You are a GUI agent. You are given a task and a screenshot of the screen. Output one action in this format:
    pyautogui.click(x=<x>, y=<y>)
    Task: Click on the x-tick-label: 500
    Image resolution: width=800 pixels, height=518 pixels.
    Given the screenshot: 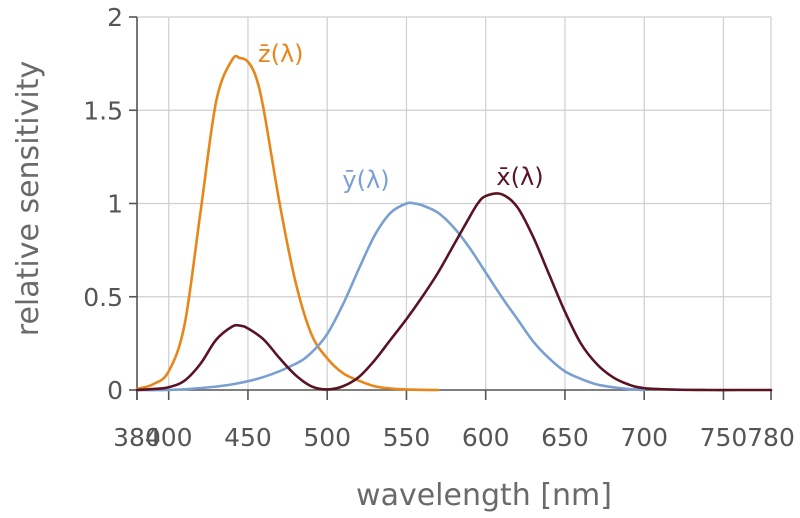 What is the action you would take?
    pyautogui.click(x=327, y=437)
    